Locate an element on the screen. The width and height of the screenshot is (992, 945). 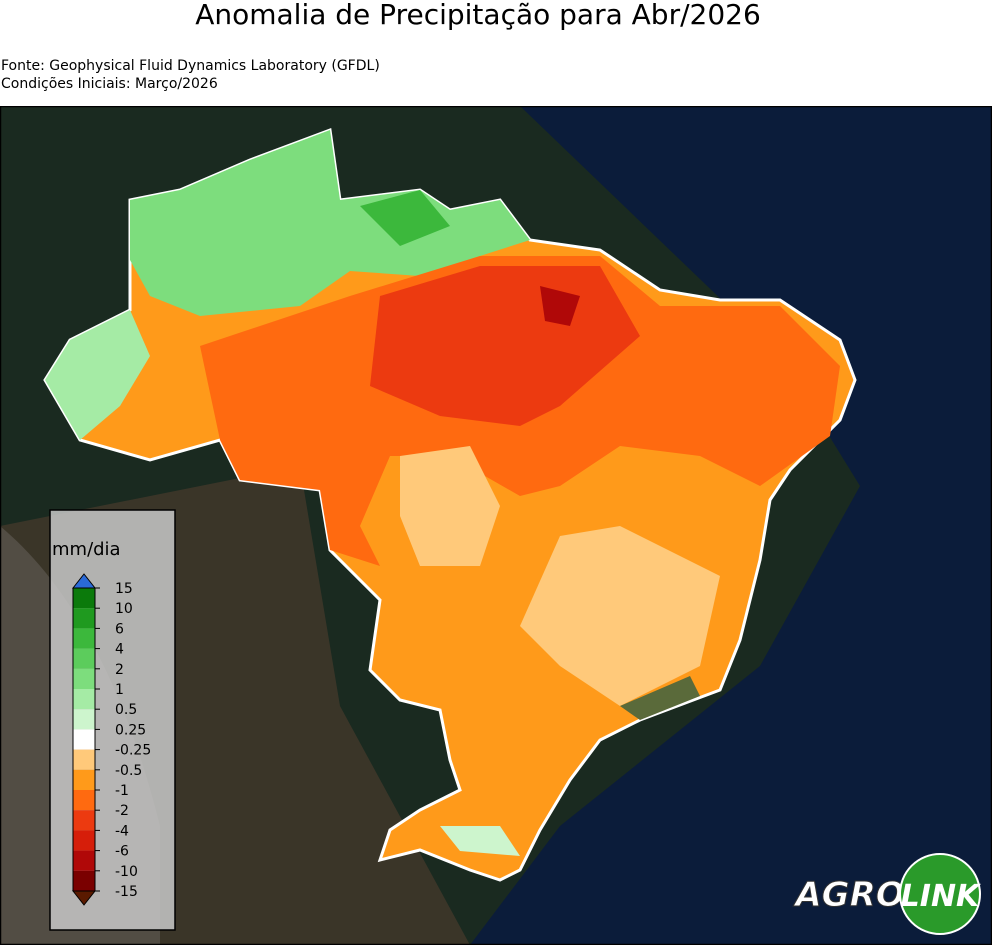
colorbar-tick-label: 10 is located at coordinates (124, 609).